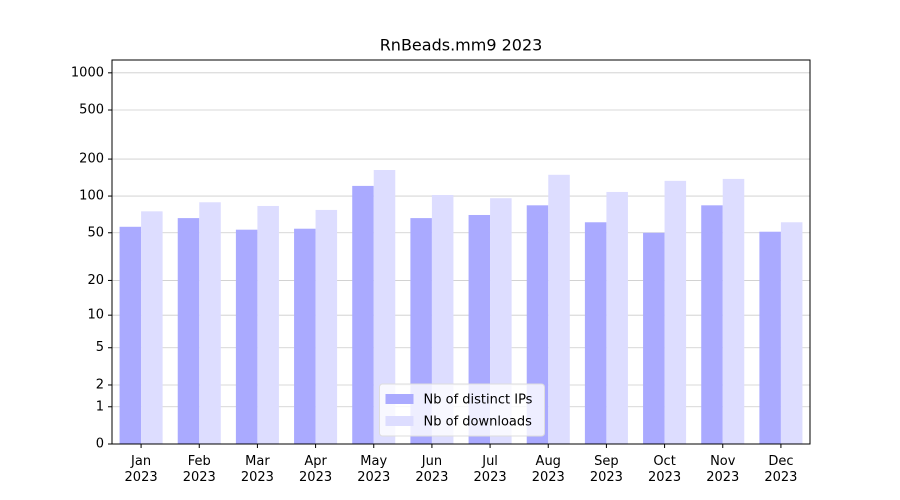  Describe the element at coordinates (548, 469) in the screenshot. I see `x-tick-label: Aug 2023` at that location.